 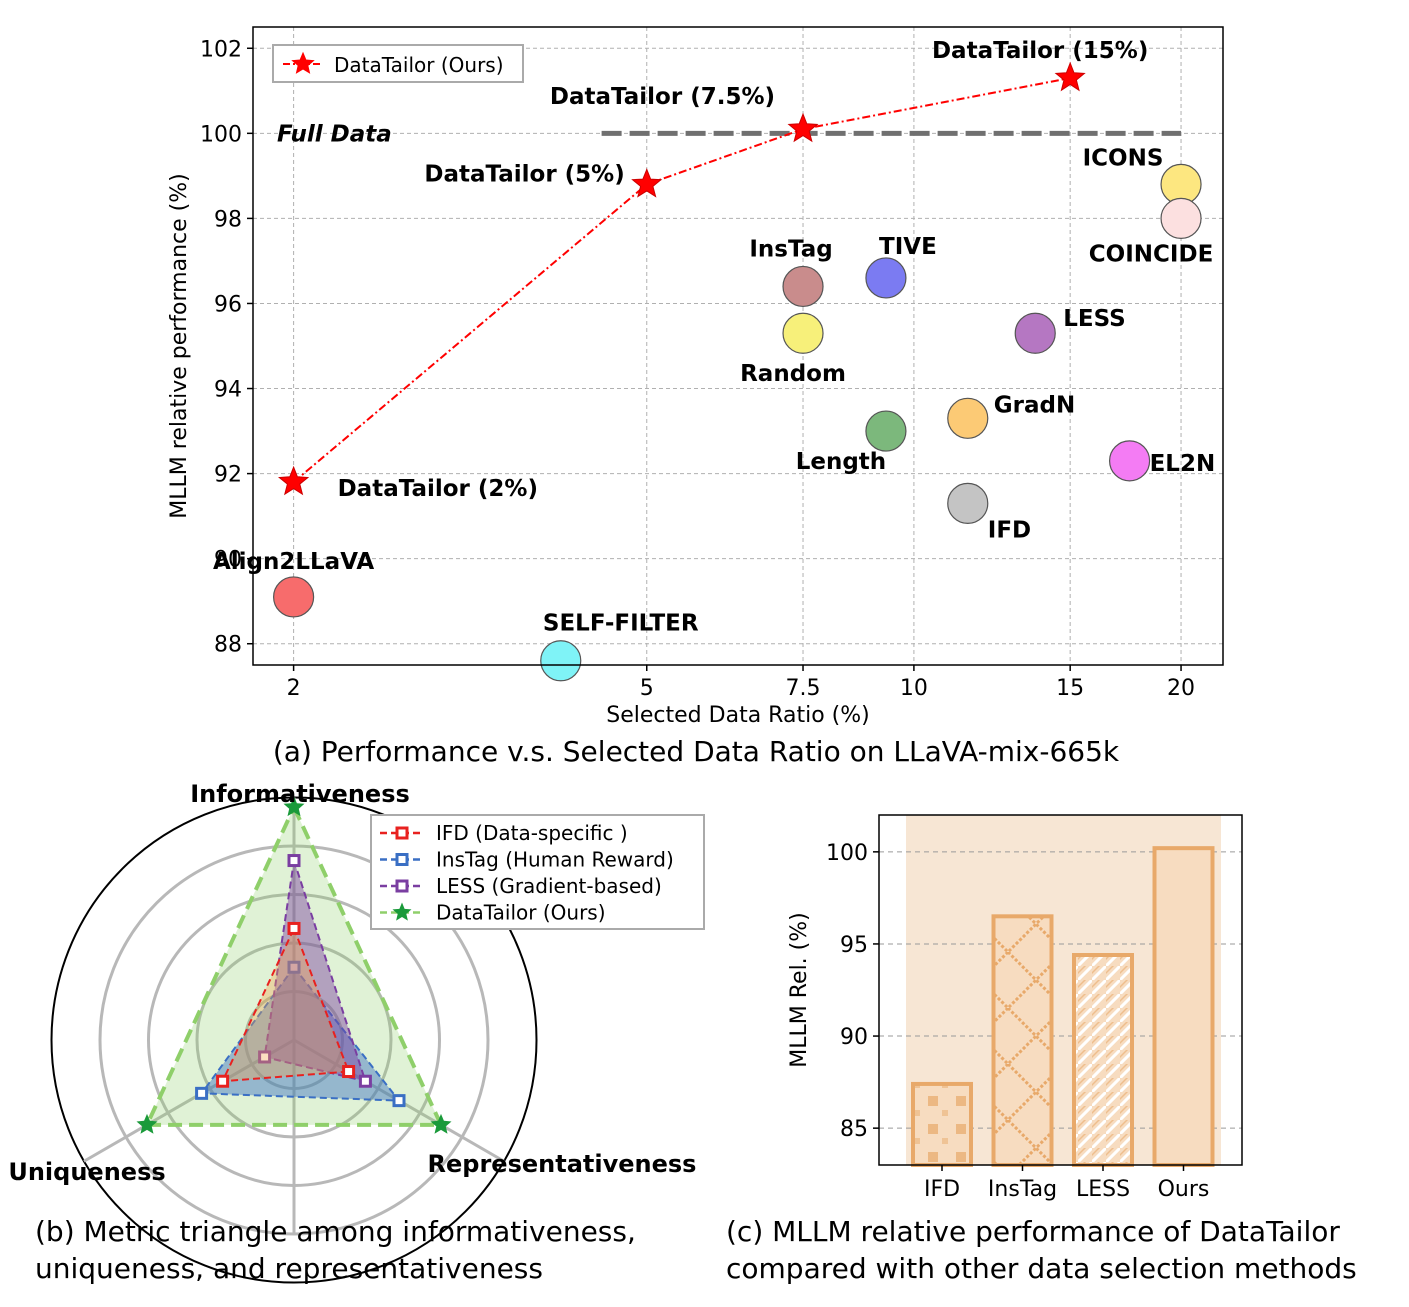 What do you see at coordinates (803, 286) in the screenshot?
I see `bubble-instag` at bounding box center [803, 286].